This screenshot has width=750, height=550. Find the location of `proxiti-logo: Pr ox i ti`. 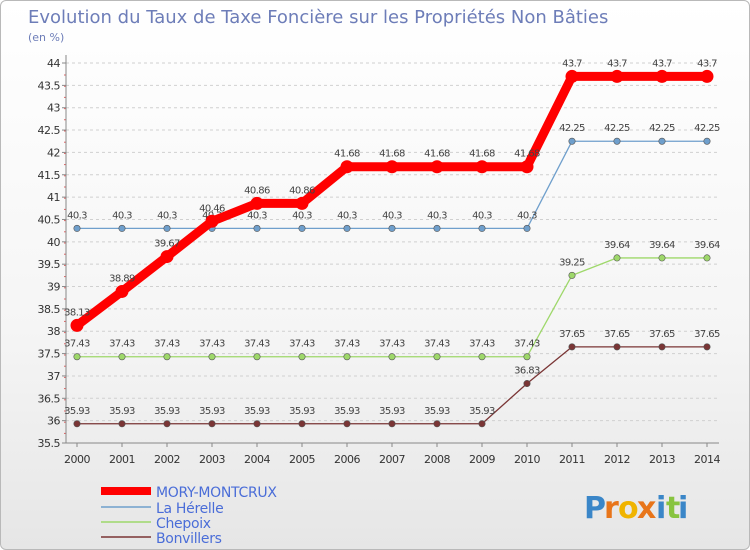

proxiti-logo: Pr ox i ti is located at coordinates (636, 508).